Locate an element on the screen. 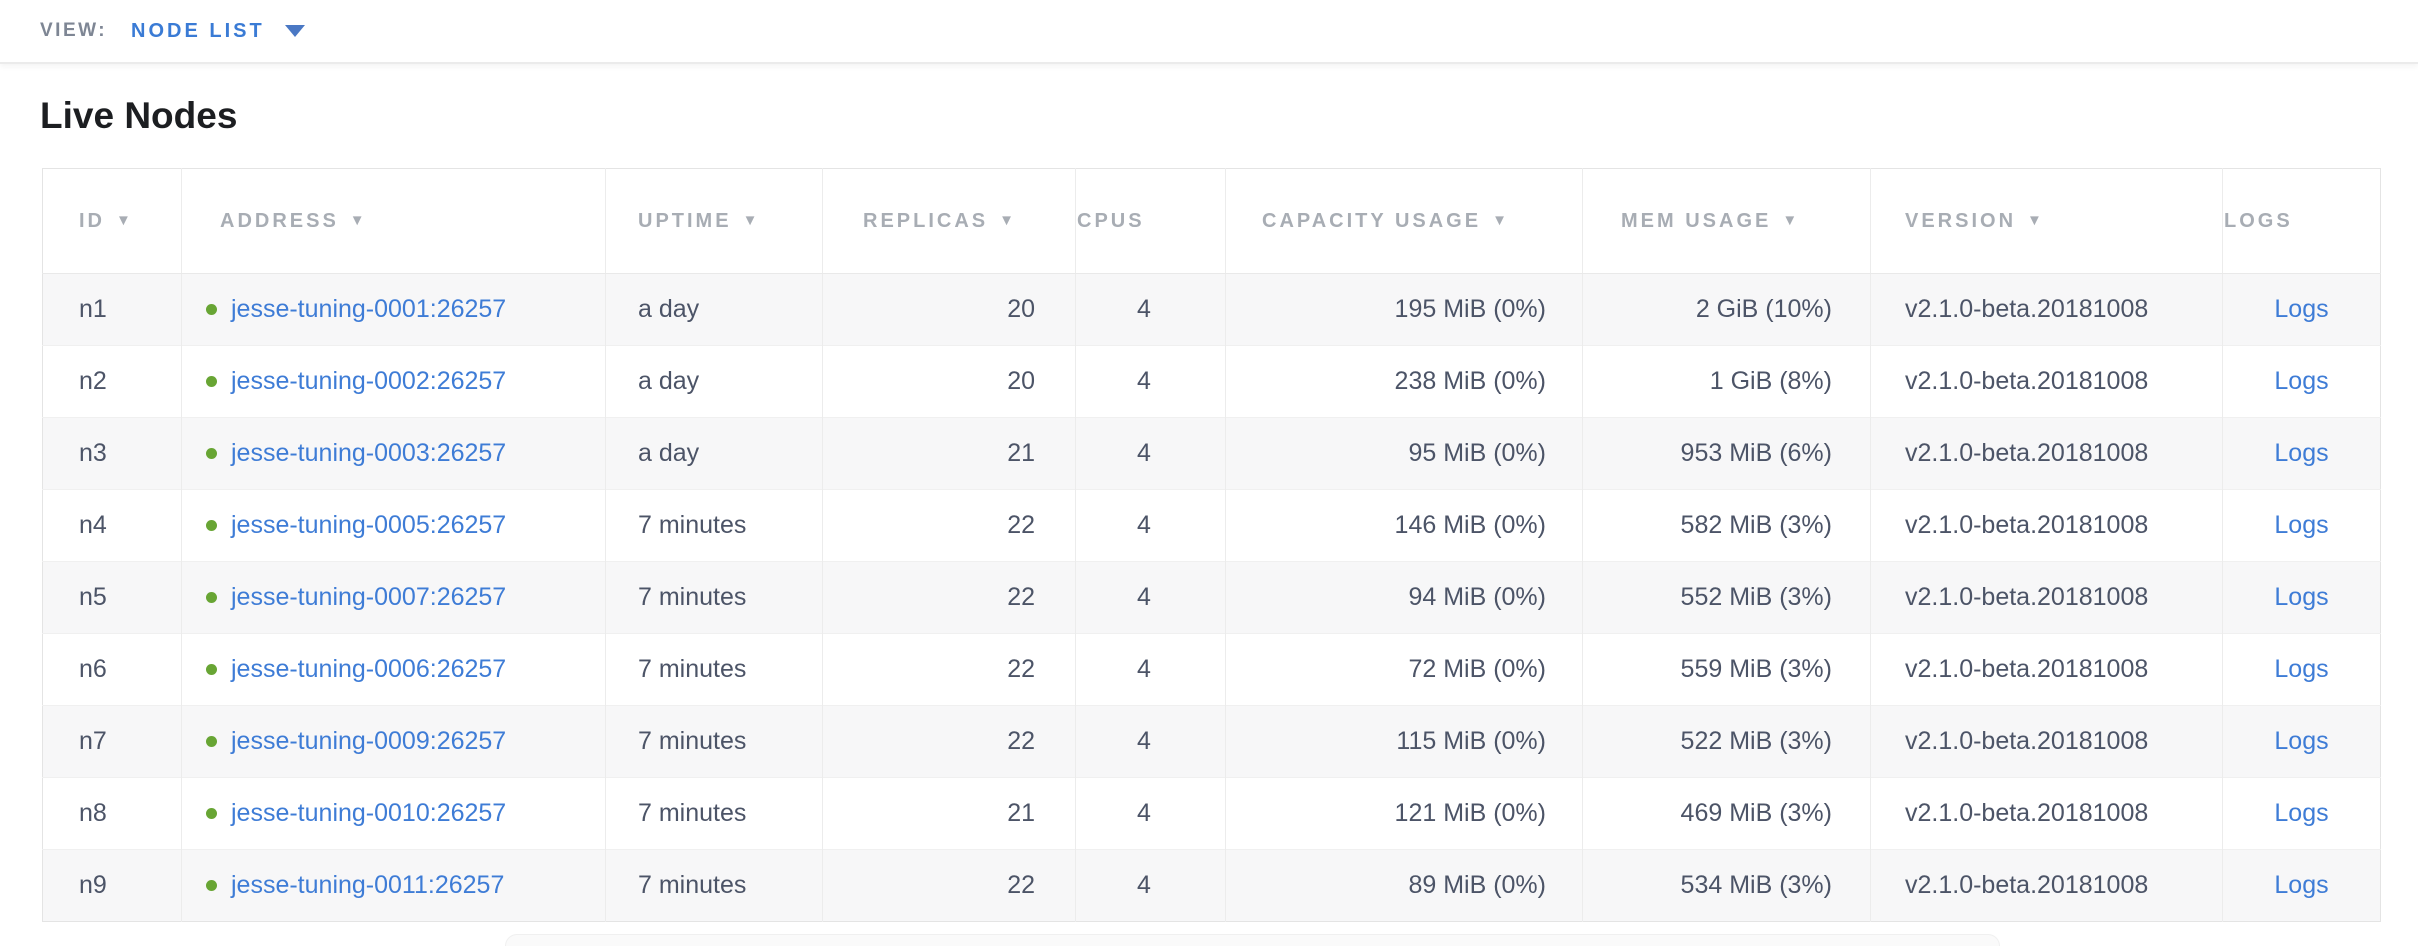 The image size is (2418, 946). view-dropdown: NODE LIST is located at coordinates (218, 31).